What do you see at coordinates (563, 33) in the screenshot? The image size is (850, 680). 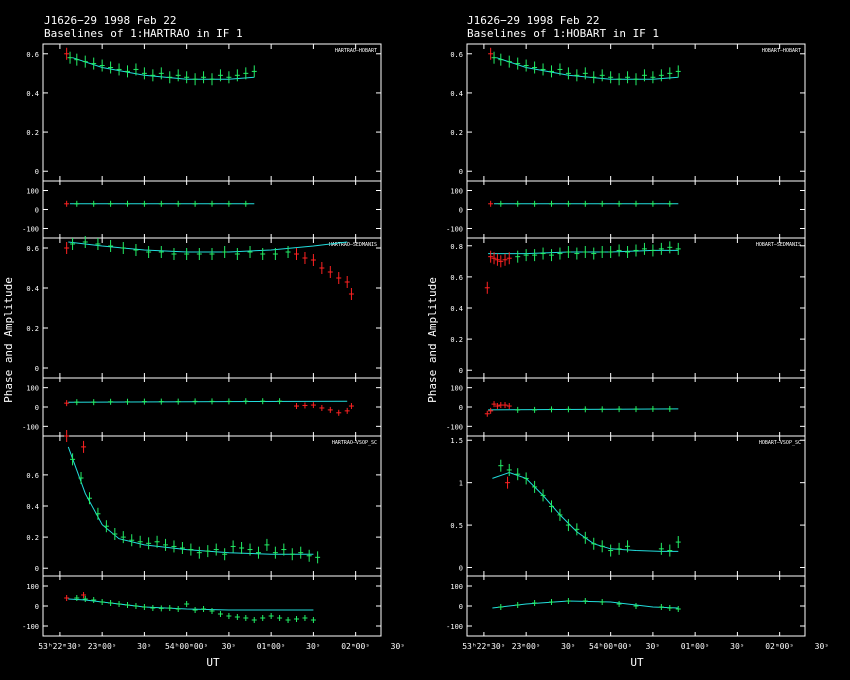 I see `right-title-line2: Baselines of 1:HOBART in IF 1` at bounding box center [563, 33].